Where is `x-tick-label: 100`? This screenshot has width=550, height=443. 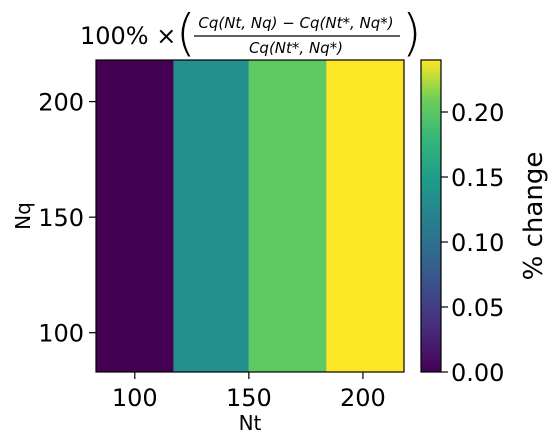
x-tick-label: 100 is located at coordinates (135, 398).